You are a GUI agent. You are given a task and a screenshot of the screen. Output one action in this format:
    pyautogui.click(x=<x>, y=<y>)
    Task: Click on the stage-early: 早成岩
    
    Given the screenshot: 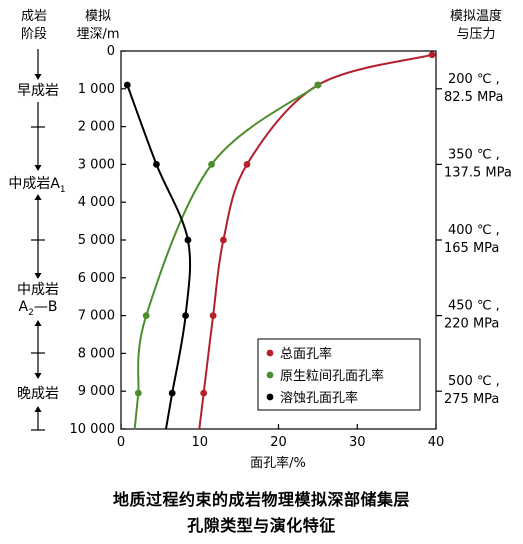 What is the action you would take?
    pyautogui.click(x=38, y=91)
    